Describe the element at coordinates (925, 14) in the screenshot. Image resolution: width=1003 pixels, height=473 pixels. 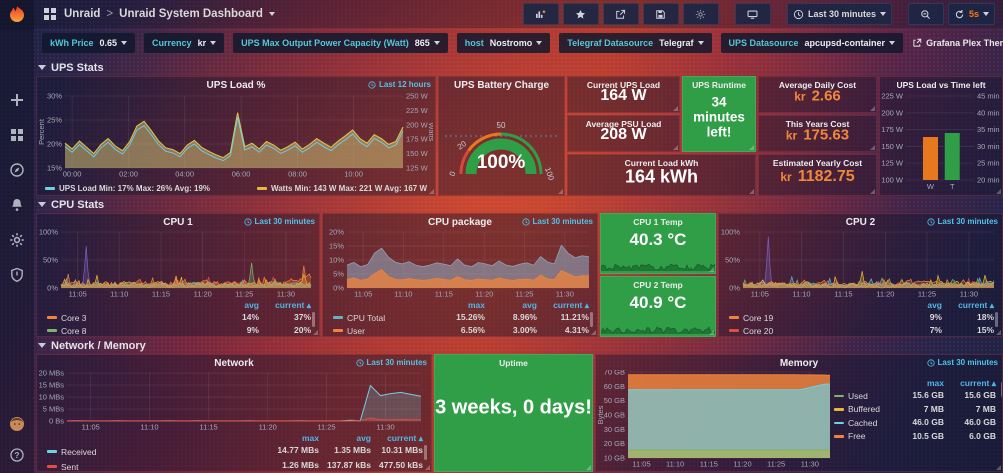
I see `zoom-out-time-button` at that location.